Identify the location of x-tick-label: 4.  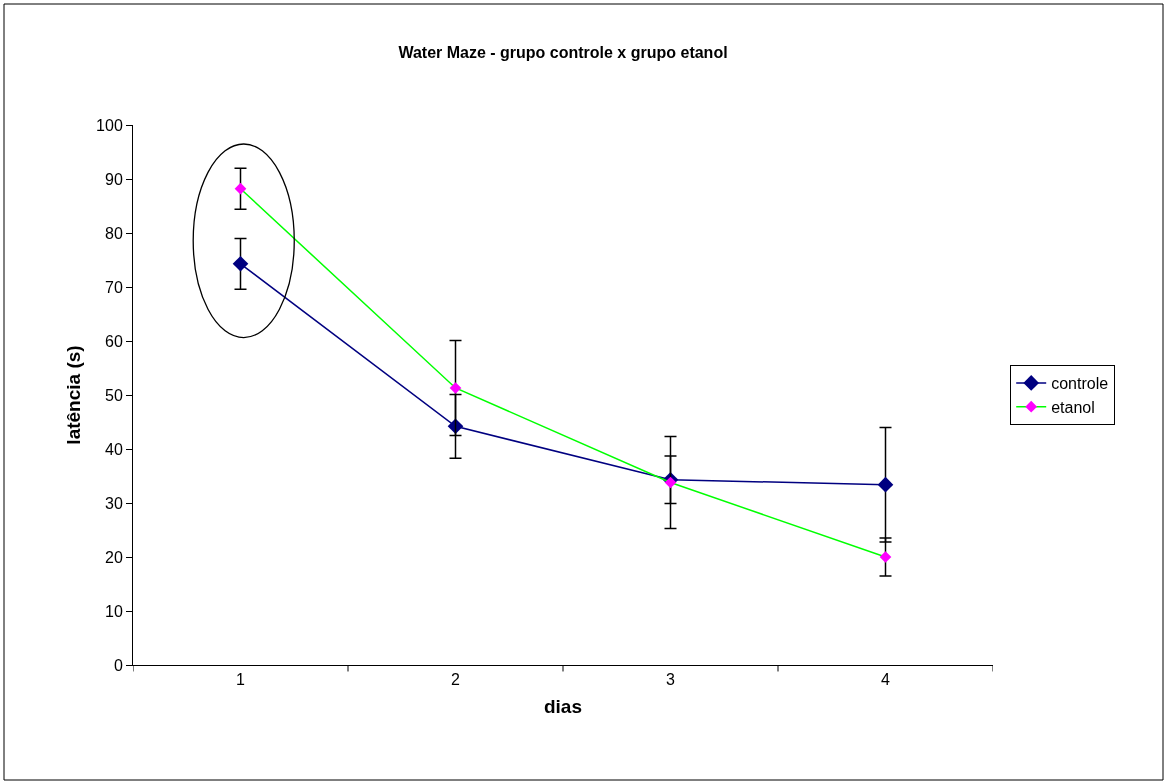
(886, 680).